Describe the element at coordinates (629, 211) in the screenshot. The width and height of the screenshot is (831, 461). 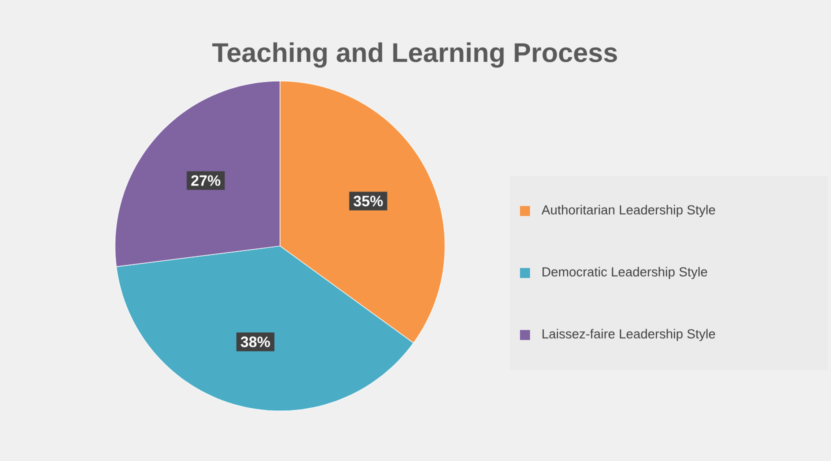
I see `legend-label: Authoritarian Leadership Style` at that location.